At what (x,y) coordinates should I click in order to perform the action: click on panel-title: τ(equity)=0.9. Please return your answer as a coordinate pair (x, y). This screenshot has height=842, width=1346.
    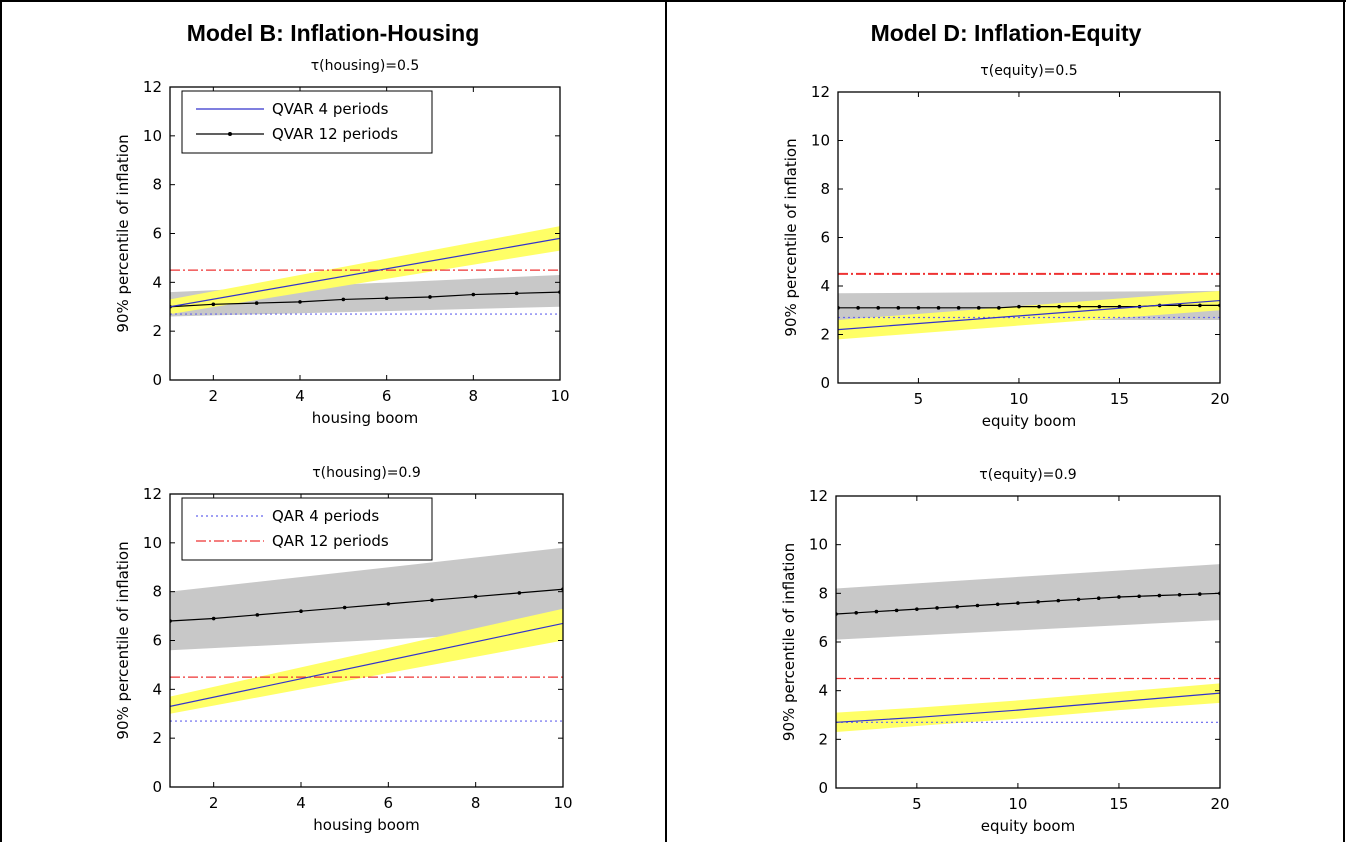
    Looking at the image, I should click on (1027, 475).